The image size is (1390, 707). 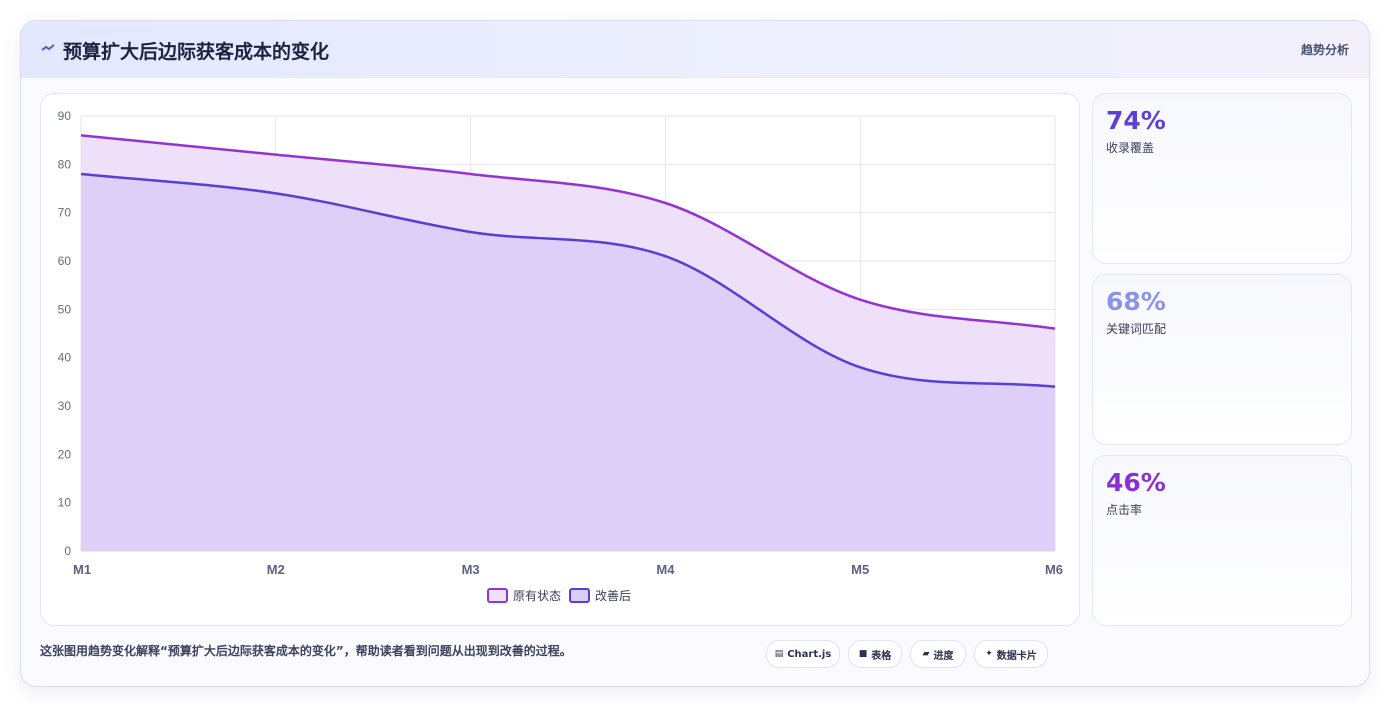 What do you see at coordinates (989, 654) in the screenshot?
I see `sparkle-icon: ✦` at bounding box center [989, 654].